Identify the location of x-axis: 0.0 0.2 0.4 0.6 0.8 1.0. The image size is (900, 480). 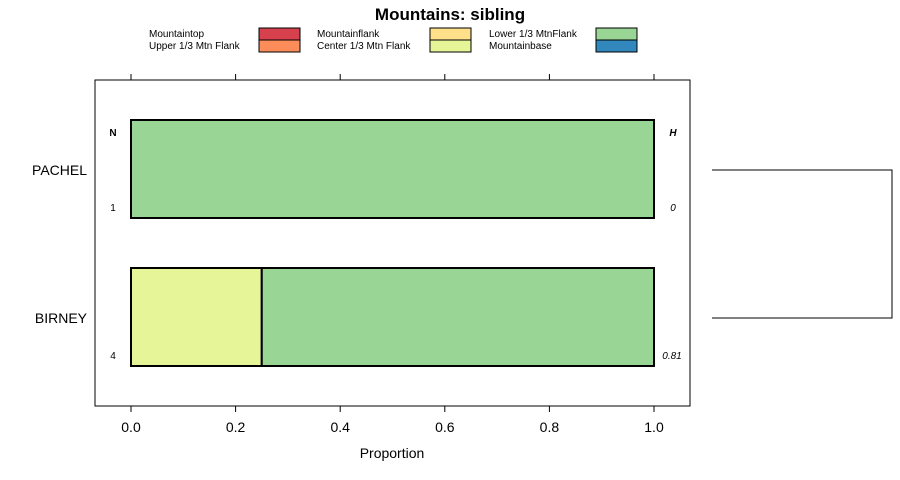
(392, 420).